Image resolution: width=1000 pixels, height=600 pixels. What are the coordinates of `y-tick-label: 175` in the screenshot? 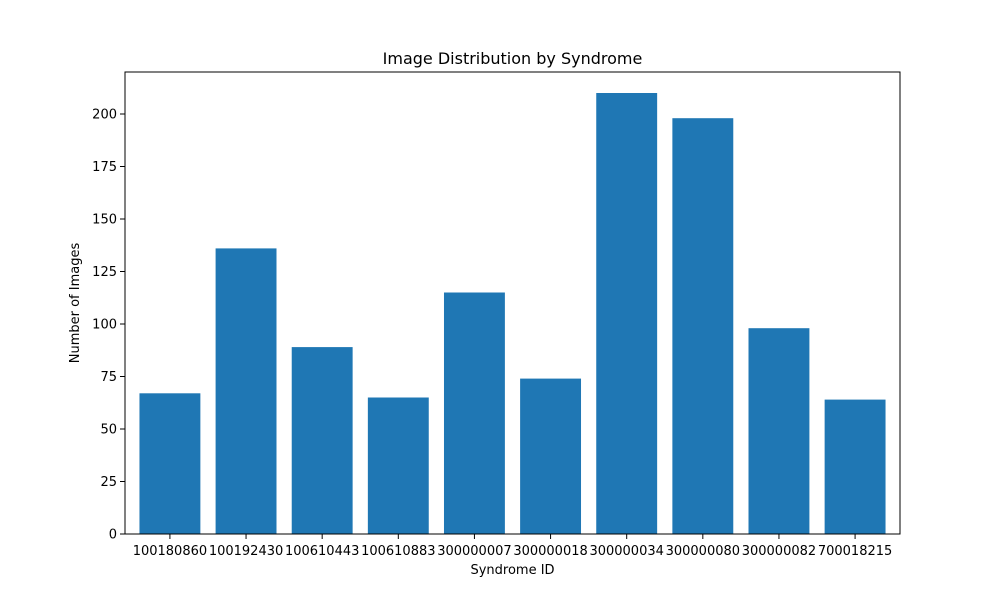 It's located at (104, 167).